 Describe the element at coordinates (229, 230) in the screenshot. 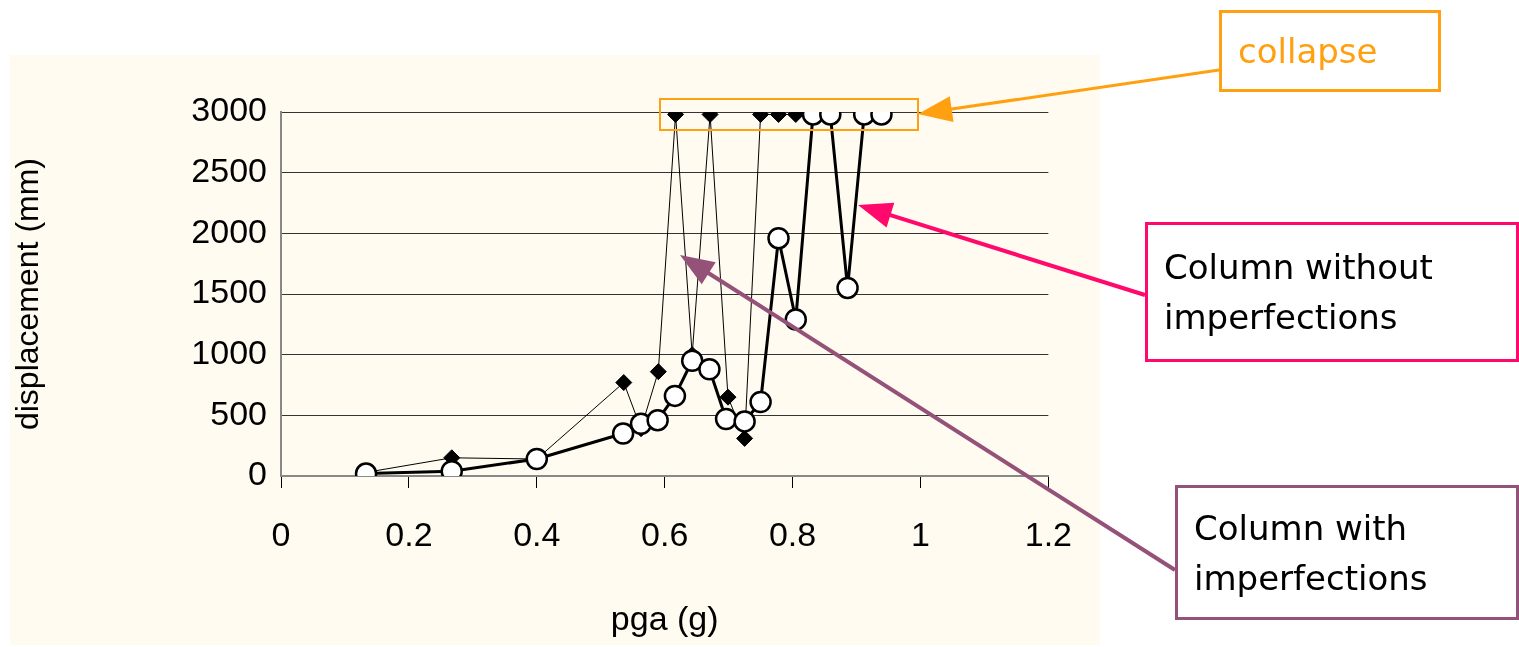

I see `y-tick-label: 2000` at that location.